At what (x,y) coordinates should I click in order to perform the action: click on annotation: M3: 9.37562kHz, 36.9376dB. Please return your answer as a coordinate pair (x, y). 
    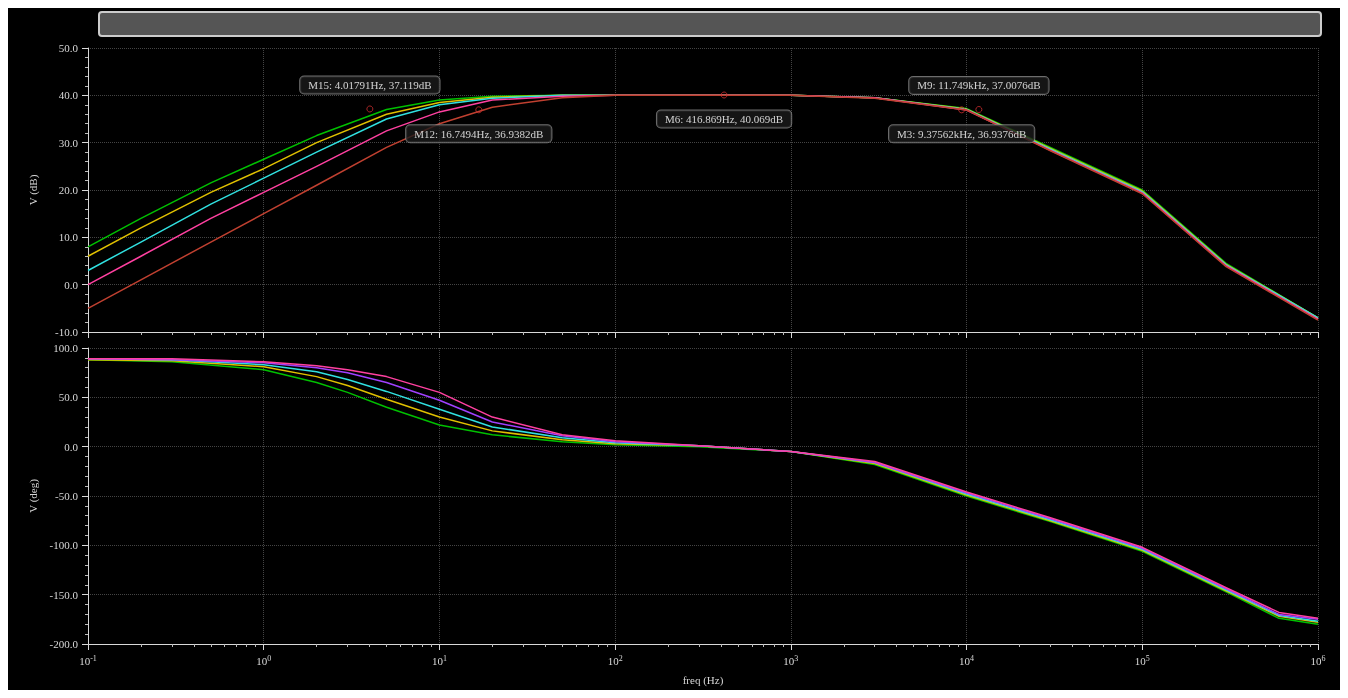
    Looking at the image, I should click on (962, 133).